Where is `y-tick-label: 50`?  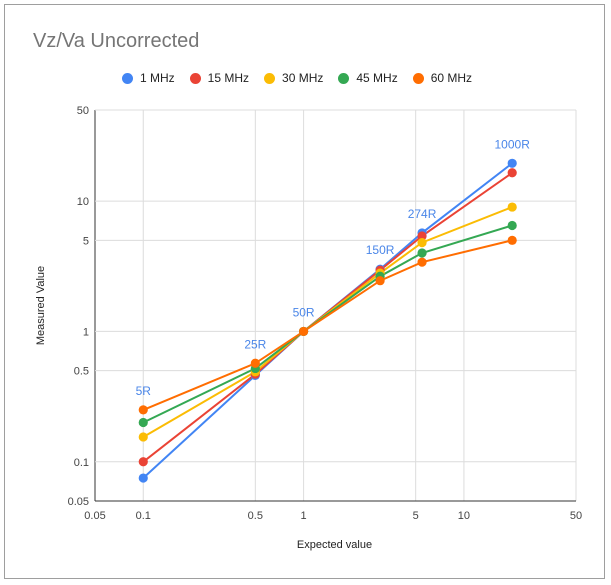 y-tick-label: 50 is located at coordinates (83, 111).